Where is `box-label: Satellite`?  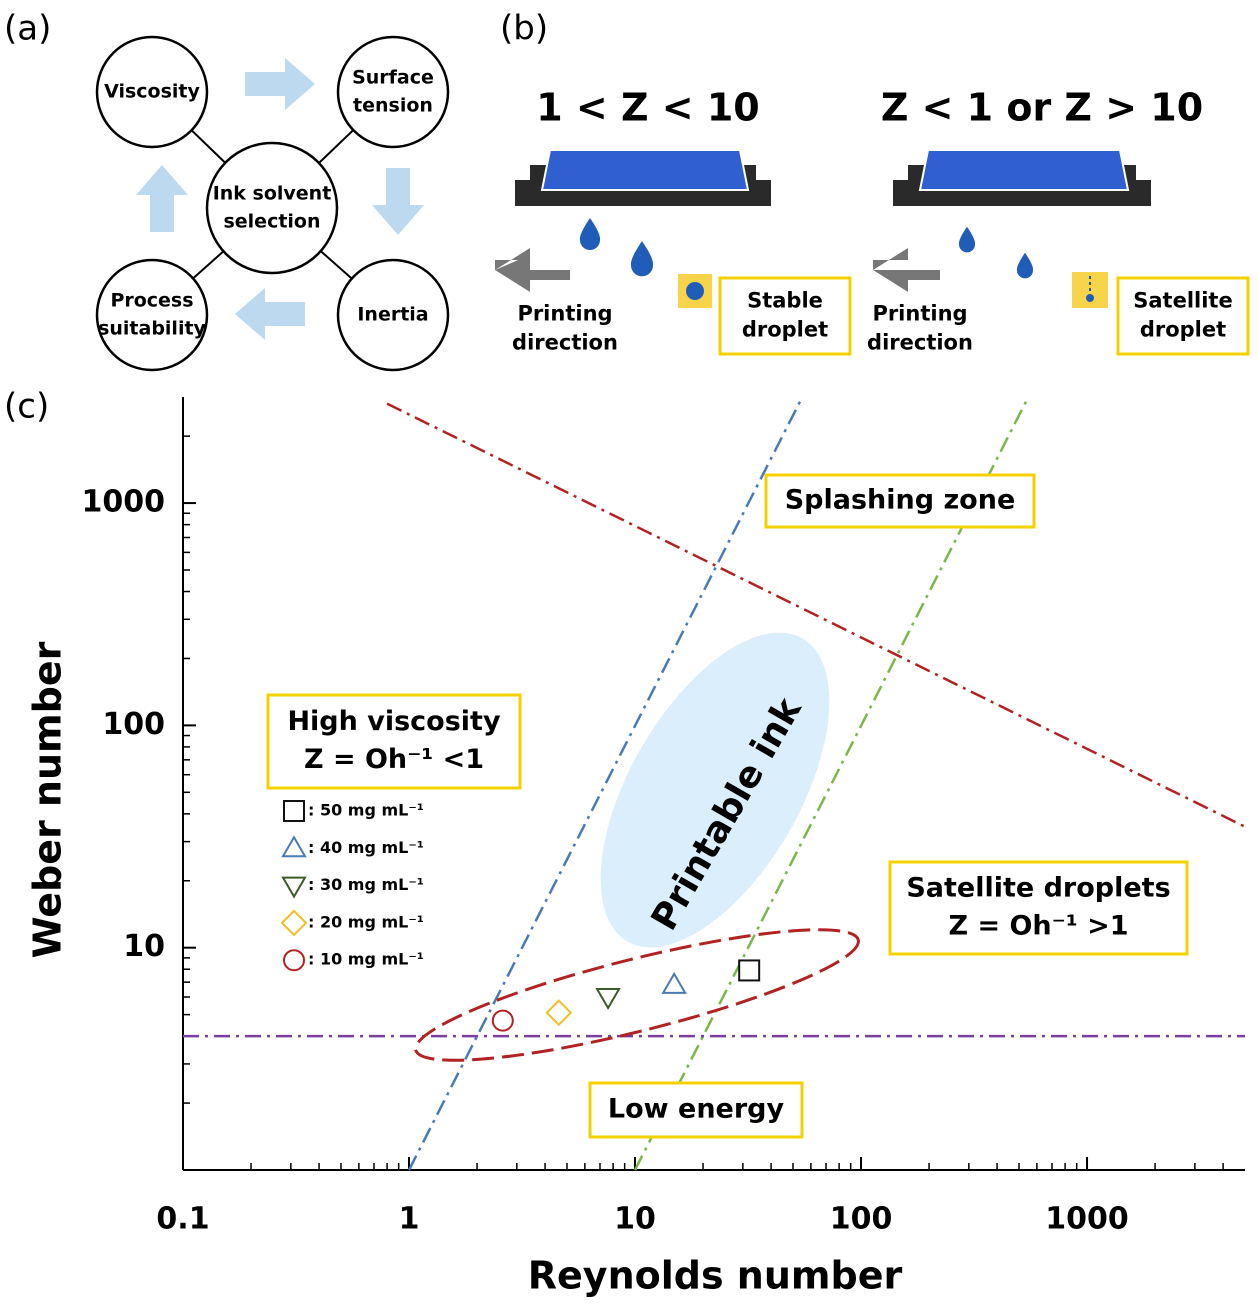
box-label: Satellite is located at coordinates (1182, 301).